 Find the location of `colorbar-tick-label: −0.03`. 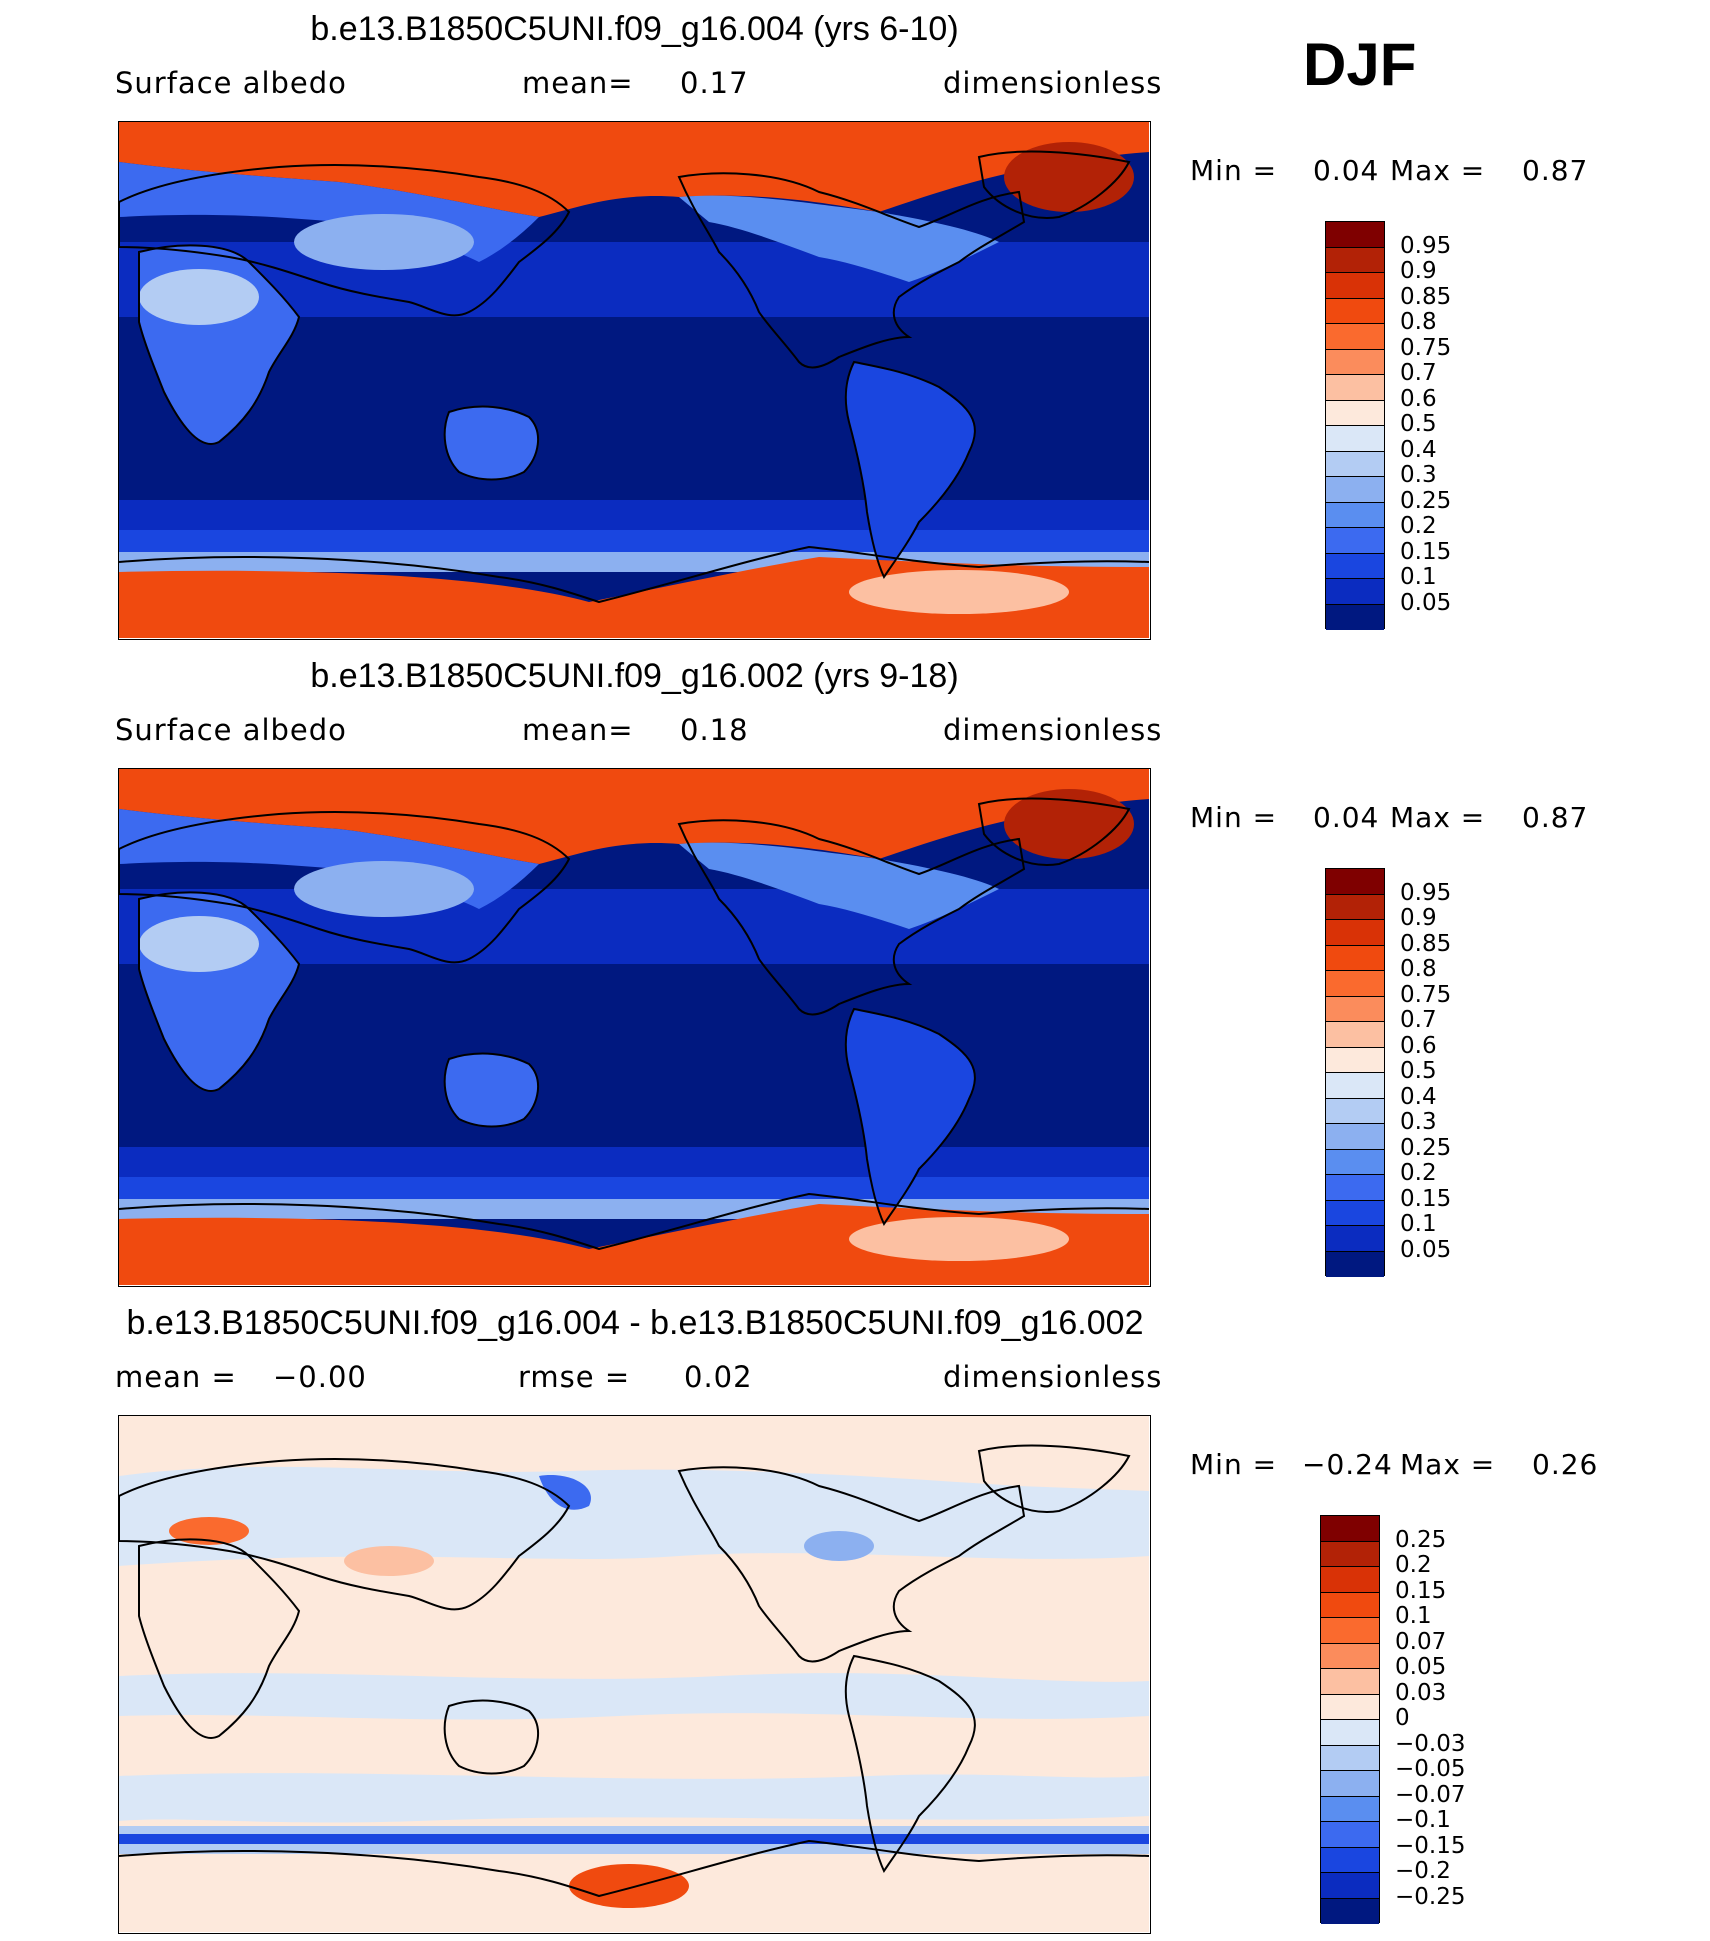

colorbar-tick-label: −0.03 is located at coordinates (1430, 1743).